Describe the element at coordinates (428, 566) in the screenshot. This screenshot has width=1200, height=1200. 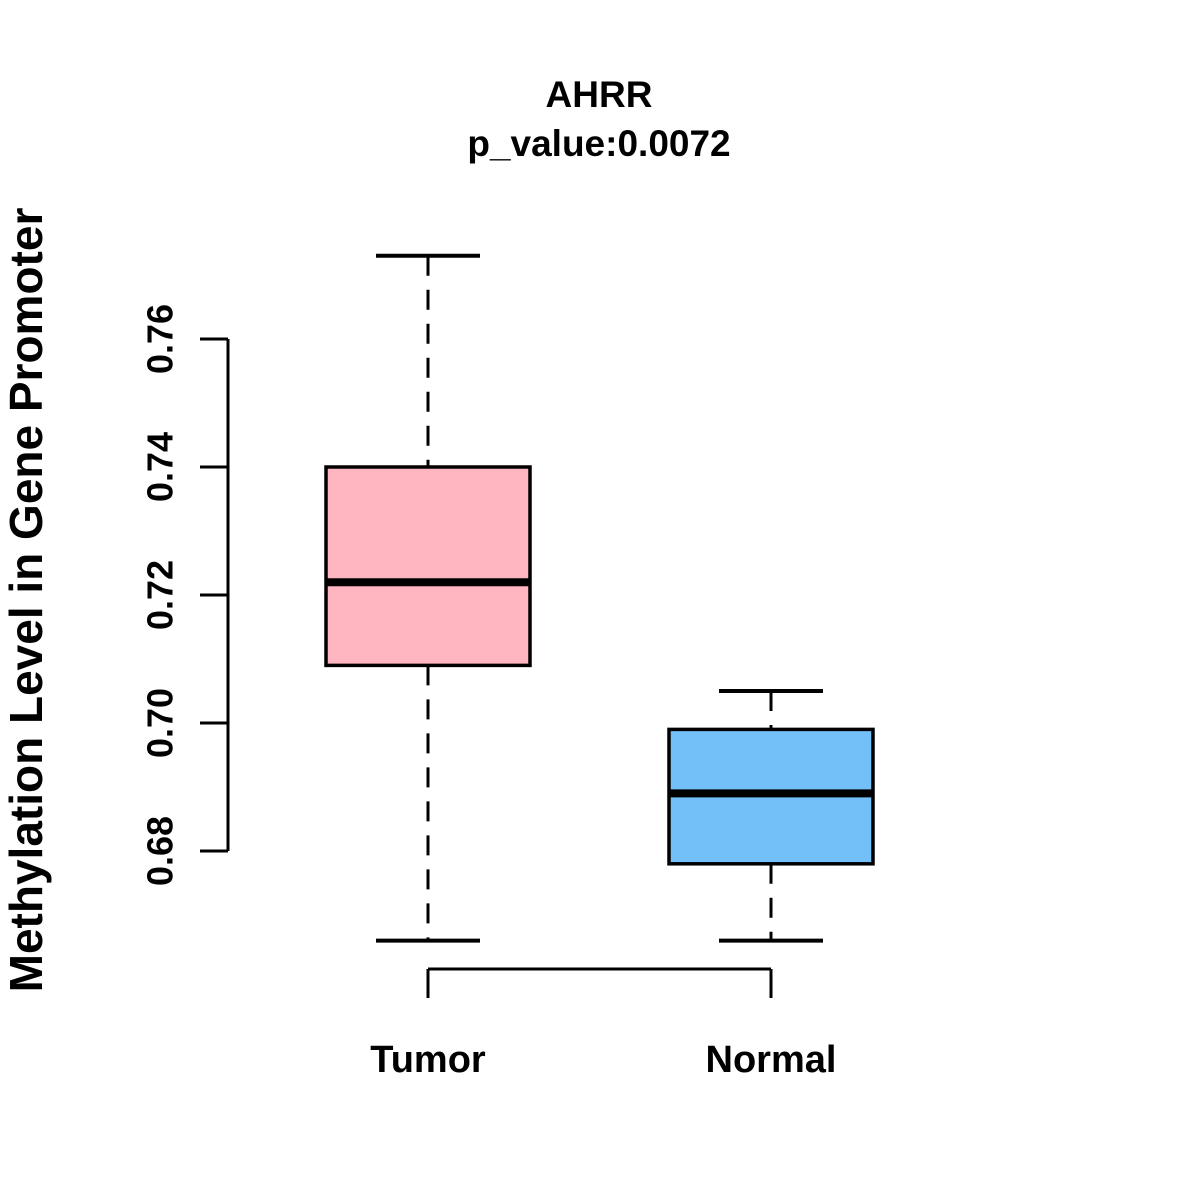
I see `iqr-box` at that location.